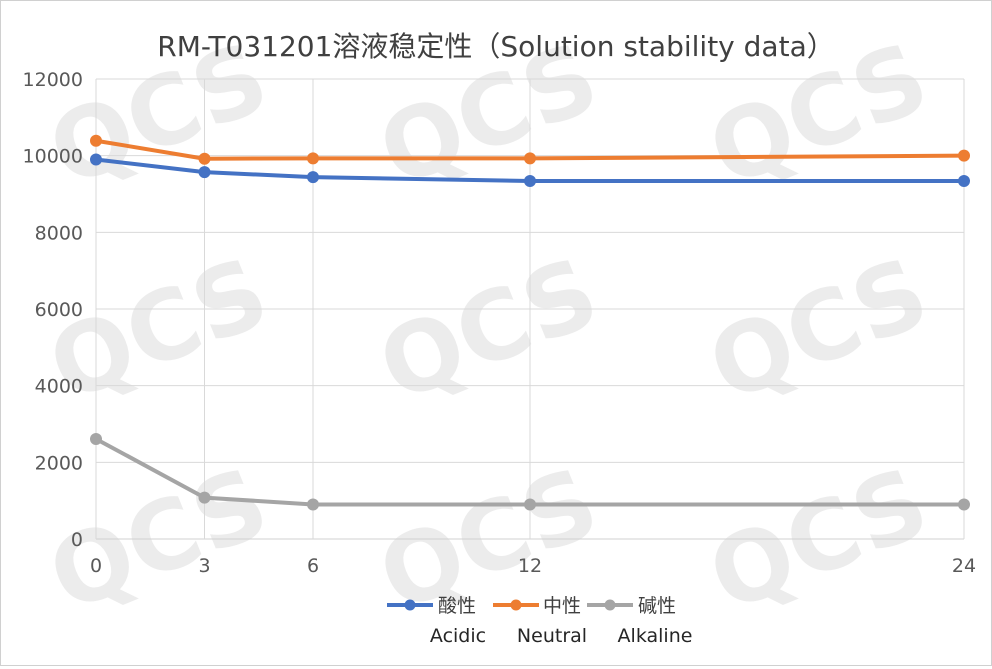 The image size is (992, 669). Describe the element at coordinates (59, 463) in the screenshot. I see `y-tick-label: 2000` at that location.